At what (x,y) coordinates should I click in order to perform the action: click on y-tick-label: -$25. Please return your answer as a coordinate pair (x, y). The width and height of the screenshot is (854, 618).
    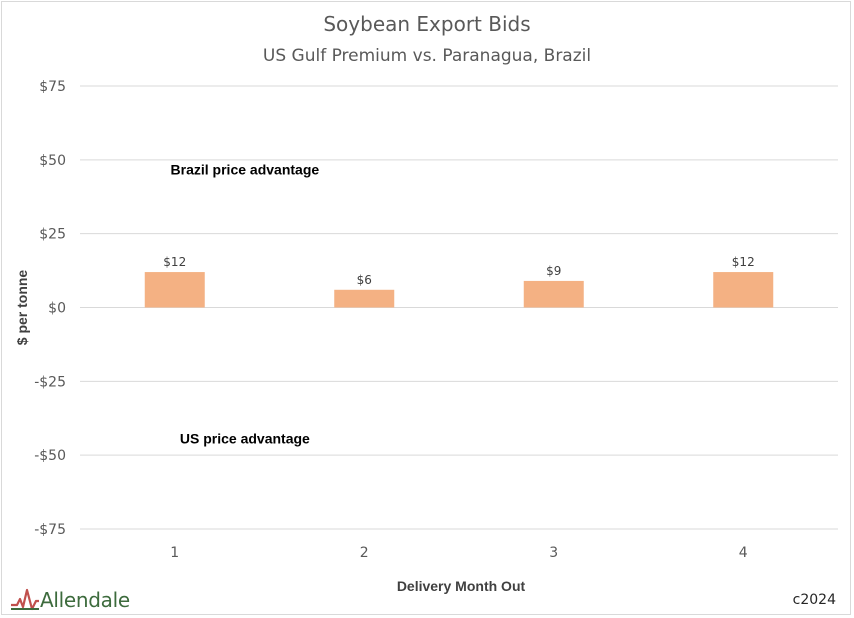
    Looking at the image, I should click on (50, 382).